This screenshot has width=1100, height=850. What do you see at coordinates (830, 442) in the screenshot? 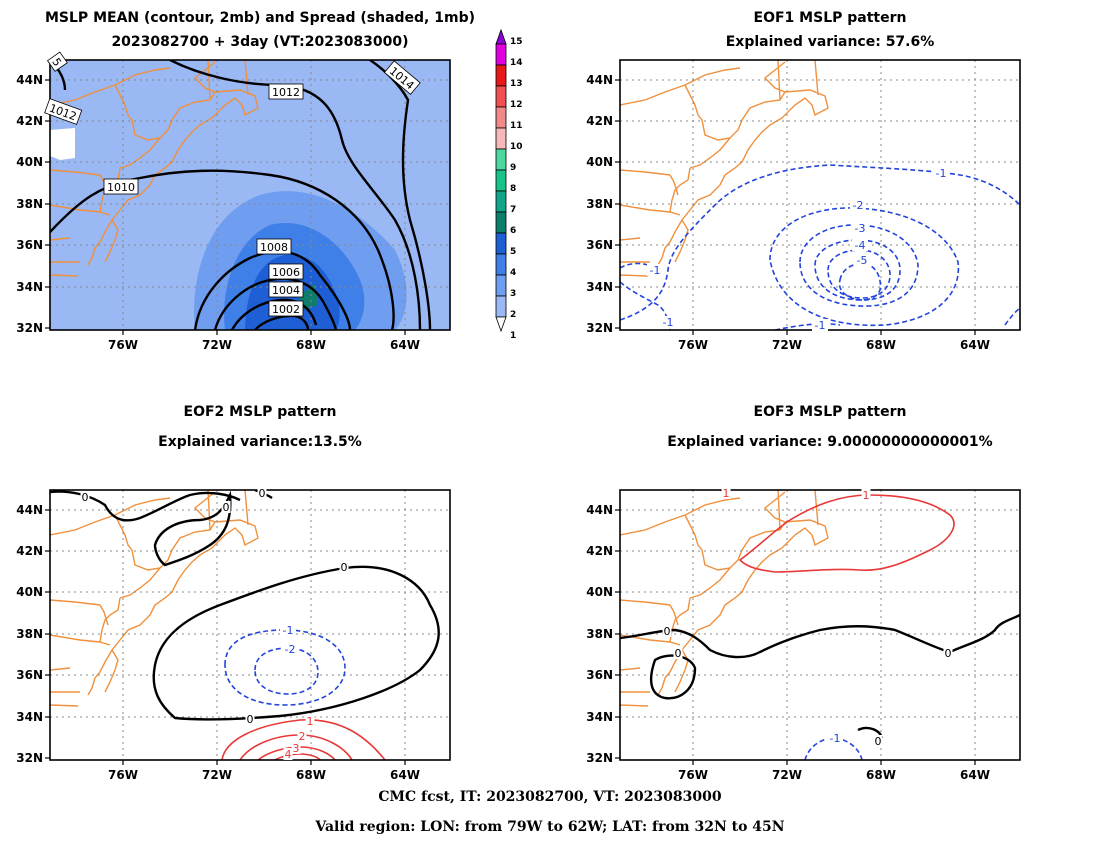
I see `panel4-title-line2: Explained variance: 9.00000000000001%` at bounding box center [830, 442].